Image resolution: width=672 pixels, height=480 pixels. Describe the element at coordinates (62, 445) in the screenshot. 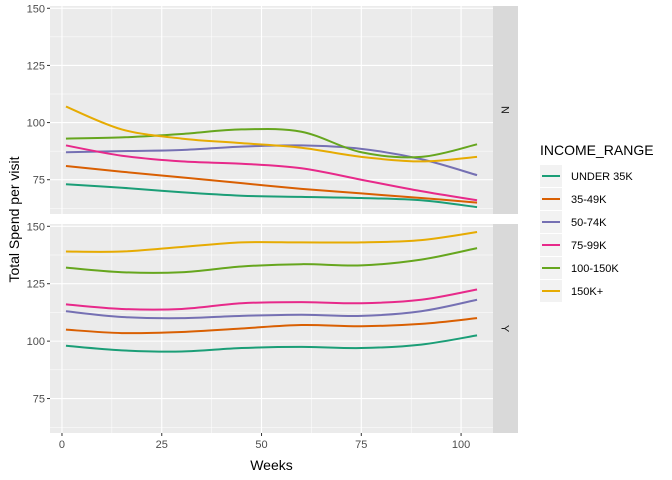

I see `x-tick-label: 0` at that location.